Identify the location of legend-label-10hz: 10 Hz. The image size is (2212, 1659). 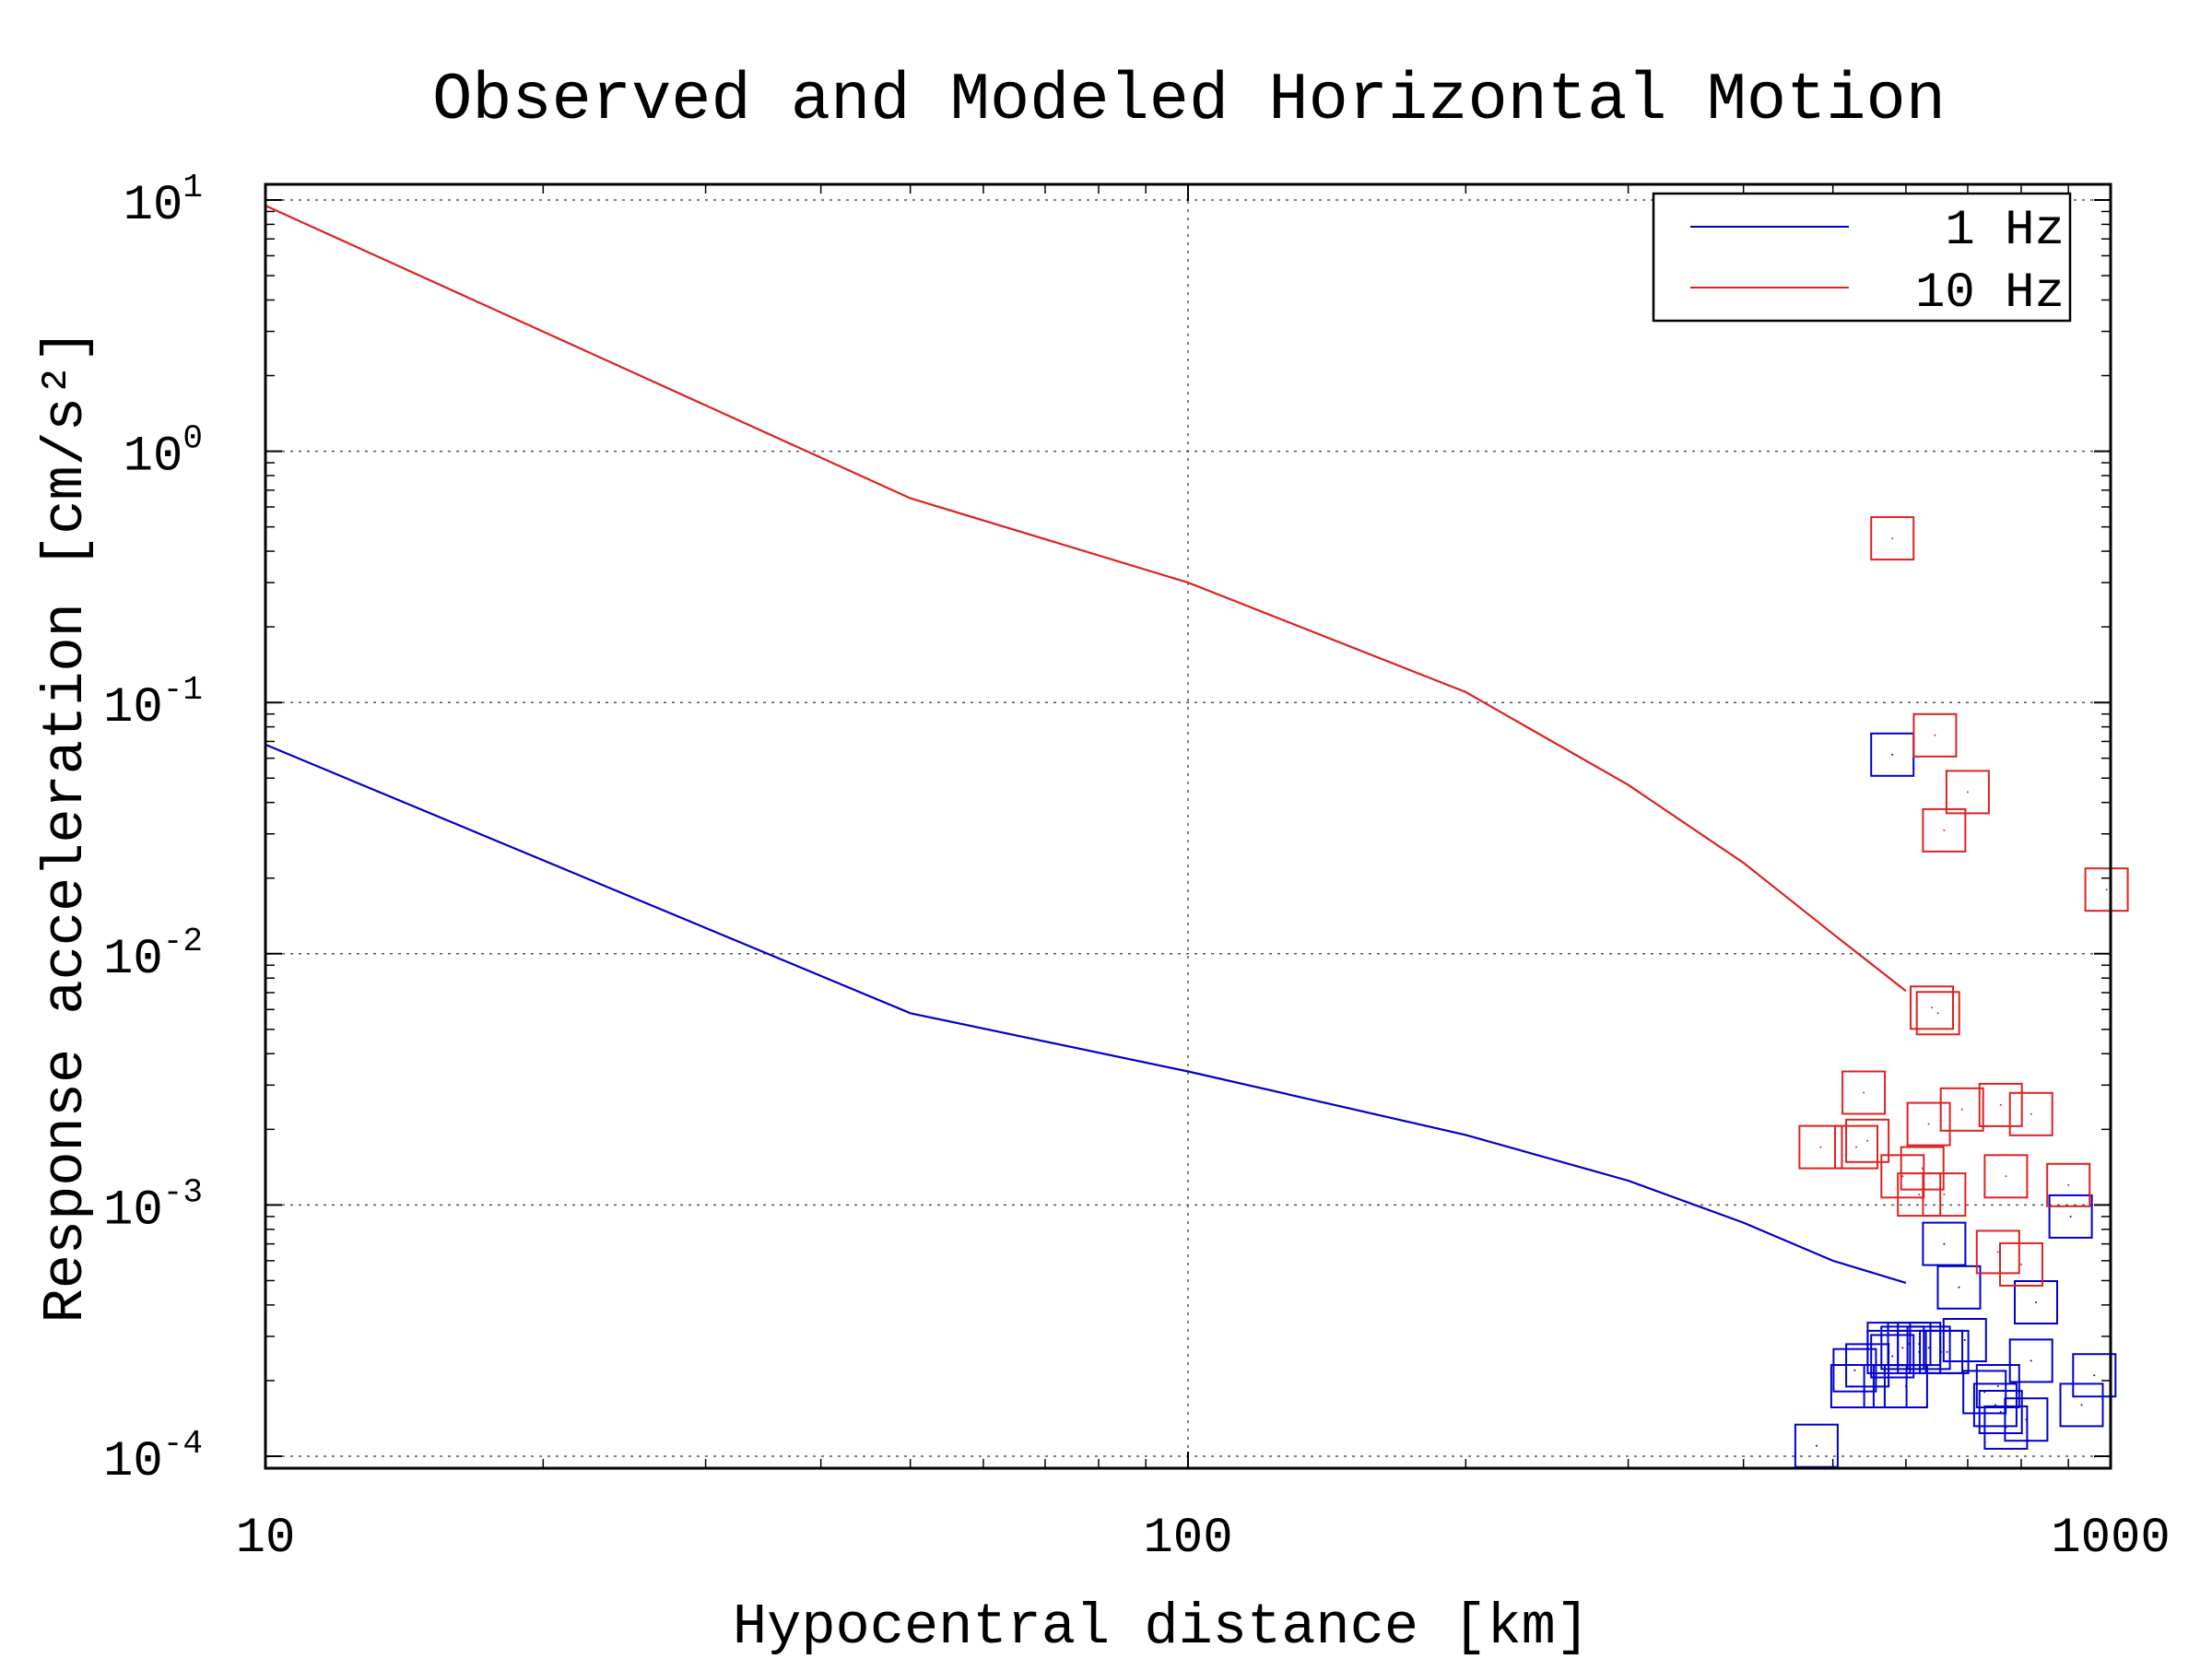
(1990, 293).